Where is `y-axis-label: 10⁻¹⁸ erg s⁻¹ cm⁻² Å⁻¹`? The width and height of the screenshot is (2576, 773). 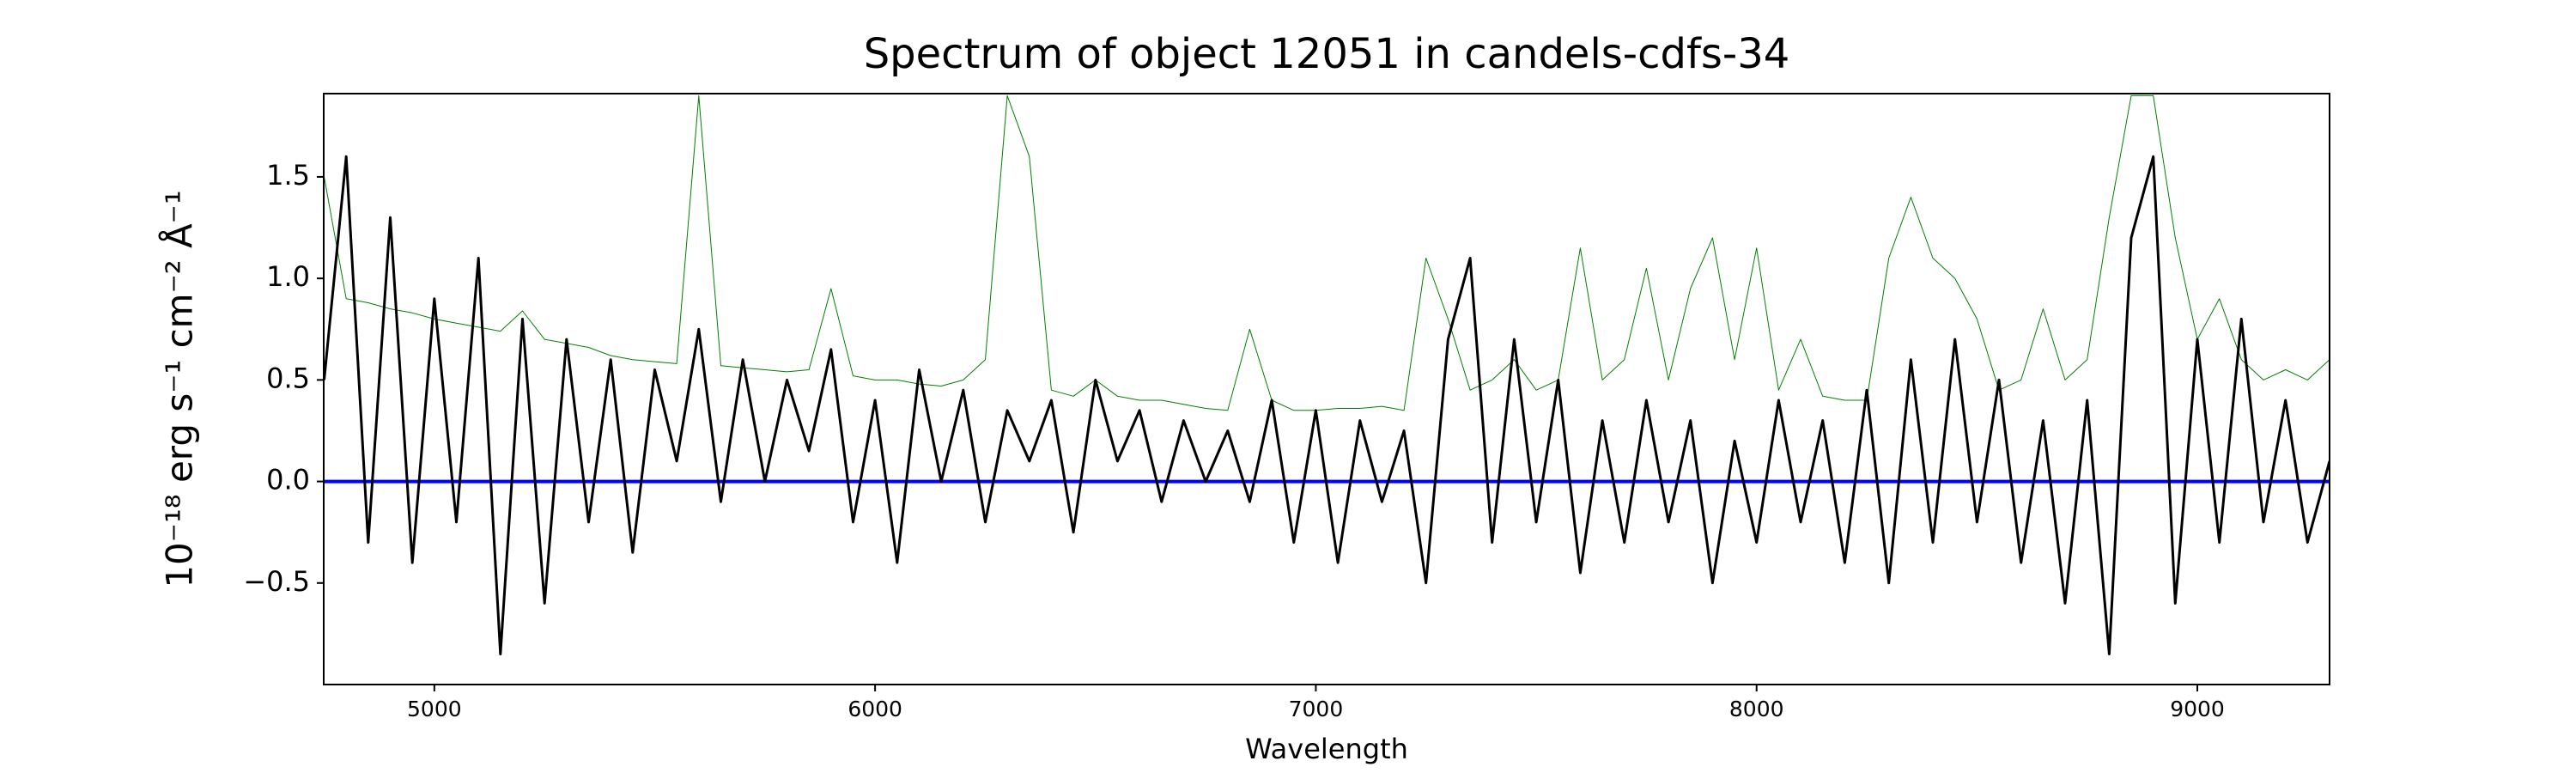 y-axis-label: 10⁻¹⁸ erg s⁻¹ cm⁻² Å⁻¹ is located at coordinates (180, 388).